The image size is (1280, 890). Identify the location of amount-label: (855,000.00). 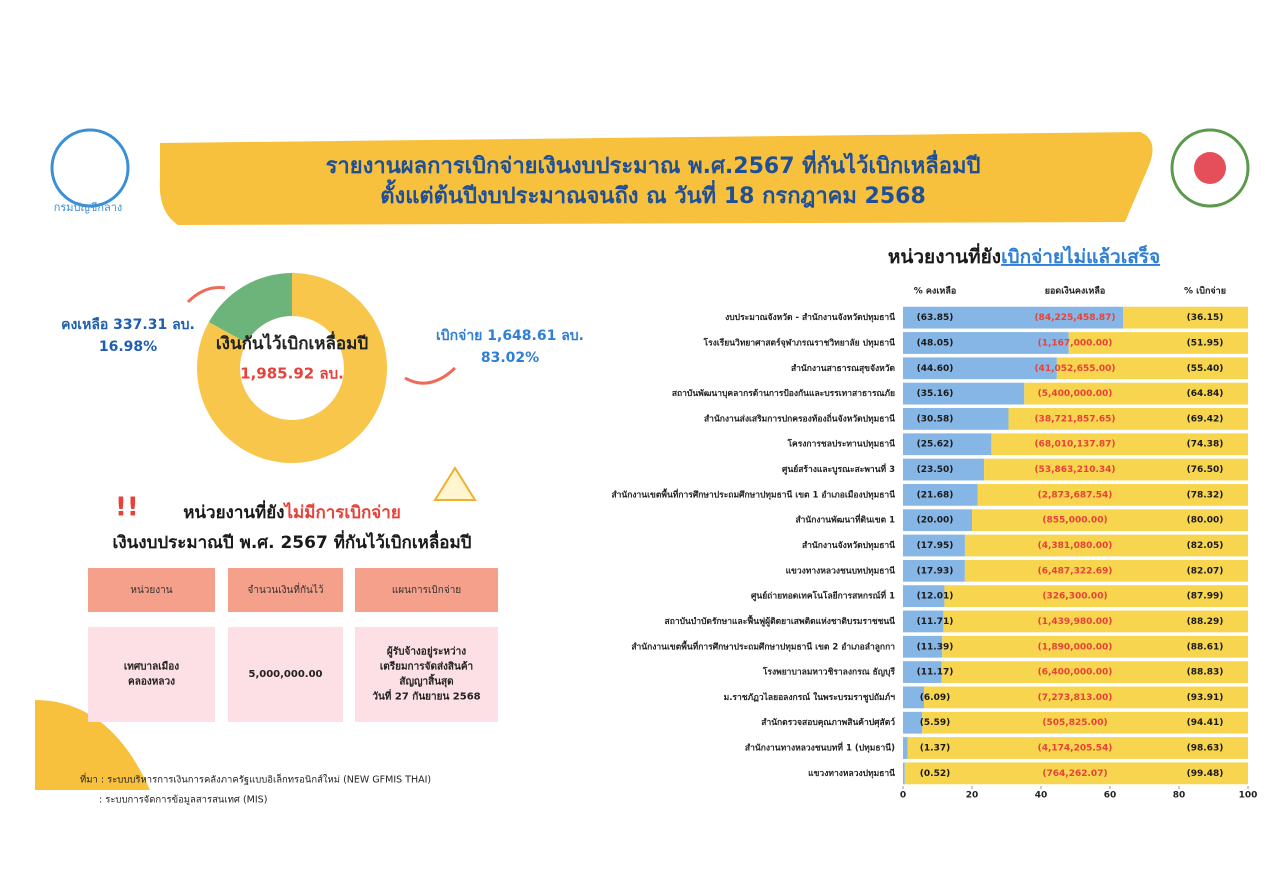
(1074, 521).